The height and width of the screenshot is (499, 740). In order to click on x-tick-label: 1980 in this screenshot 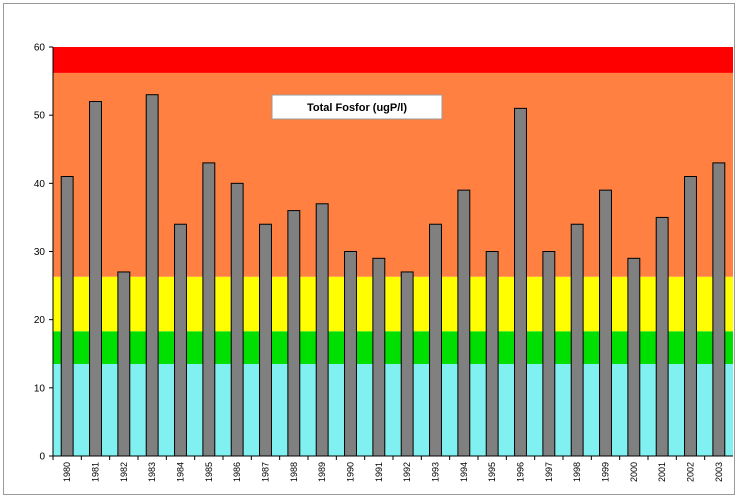, I will do `click(67, 472)`.